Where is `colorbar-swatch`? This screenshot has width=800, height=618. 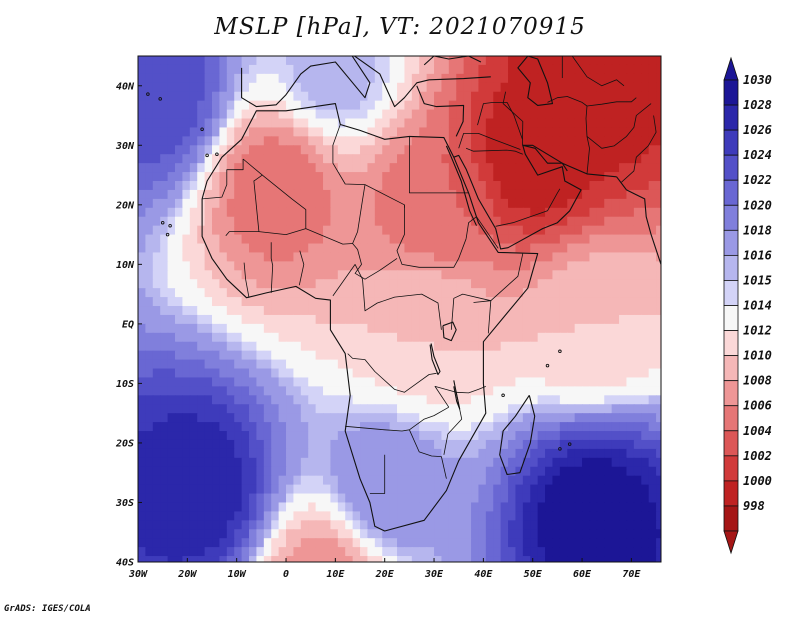
colorbar-swatch is located at coordinates (731, 368).